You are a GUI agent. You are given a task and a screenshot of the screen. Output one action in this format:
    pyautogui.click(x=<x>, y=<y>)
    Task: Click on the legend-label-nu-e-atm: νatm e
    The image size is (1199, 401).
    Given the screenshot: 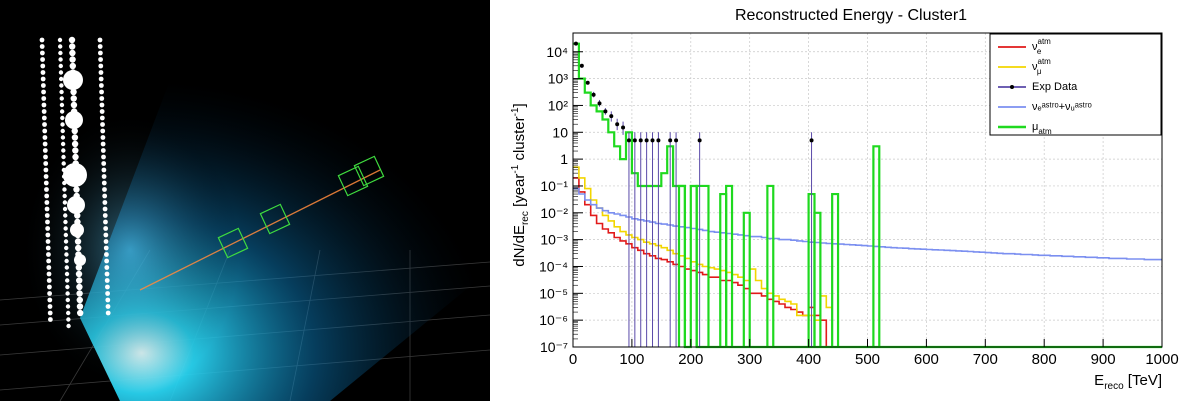 What is the action you would take?
    pyautogui.click(x=1041, y=46)
    